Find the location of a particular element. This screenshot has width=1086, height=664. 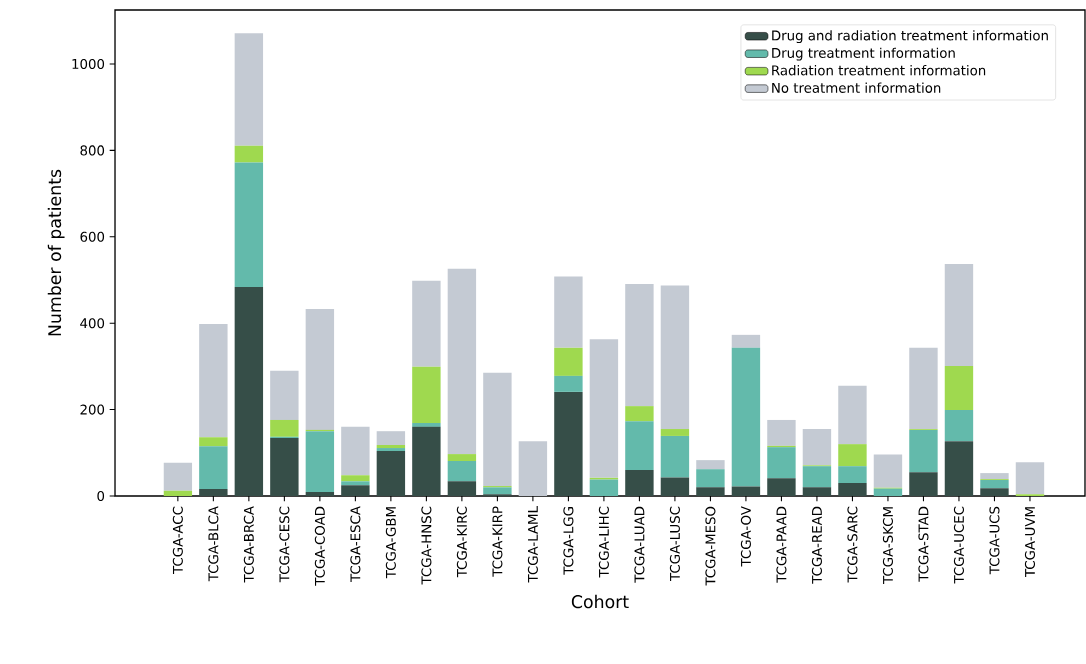

x-tick-label: TCGA-UCS is located at coordinates (994, 540).